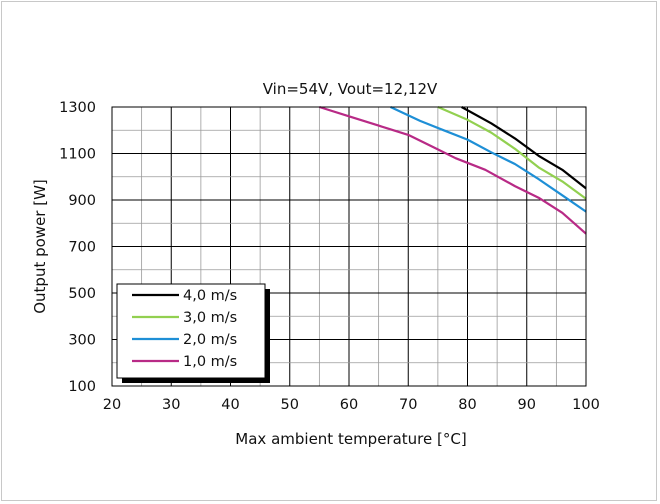 This screenshot has height=504, width=660. I want to click on x-tick-label: 30, so click(171, 405).